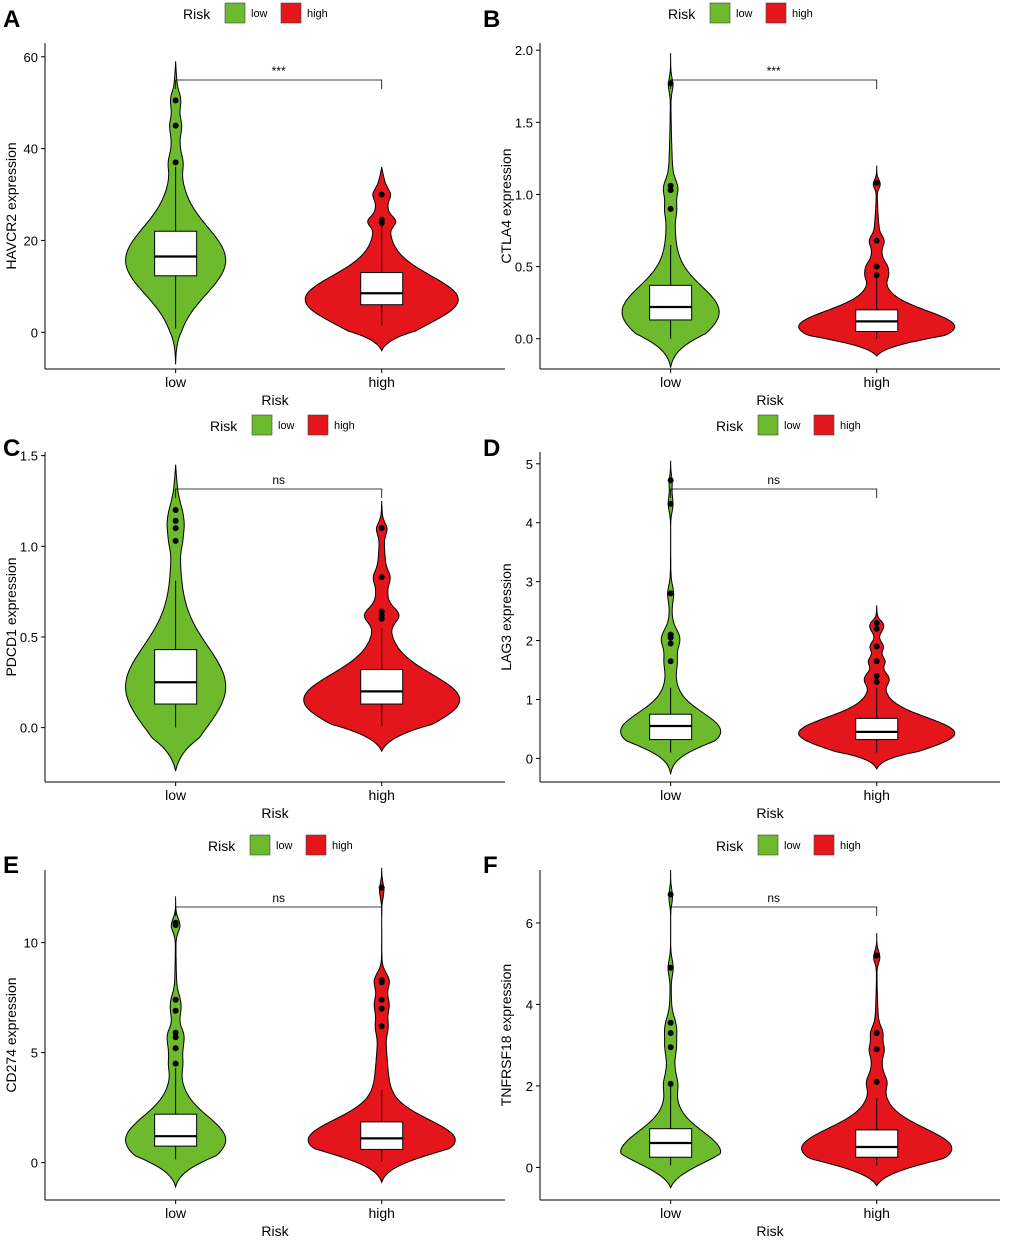 Image resolution: width=1020 pixels, height=1240 pixels. What do you see at coordinates (529, 923) in the screenshot?
I see `y-tick-label: 6` at bounding box center [529, 923].